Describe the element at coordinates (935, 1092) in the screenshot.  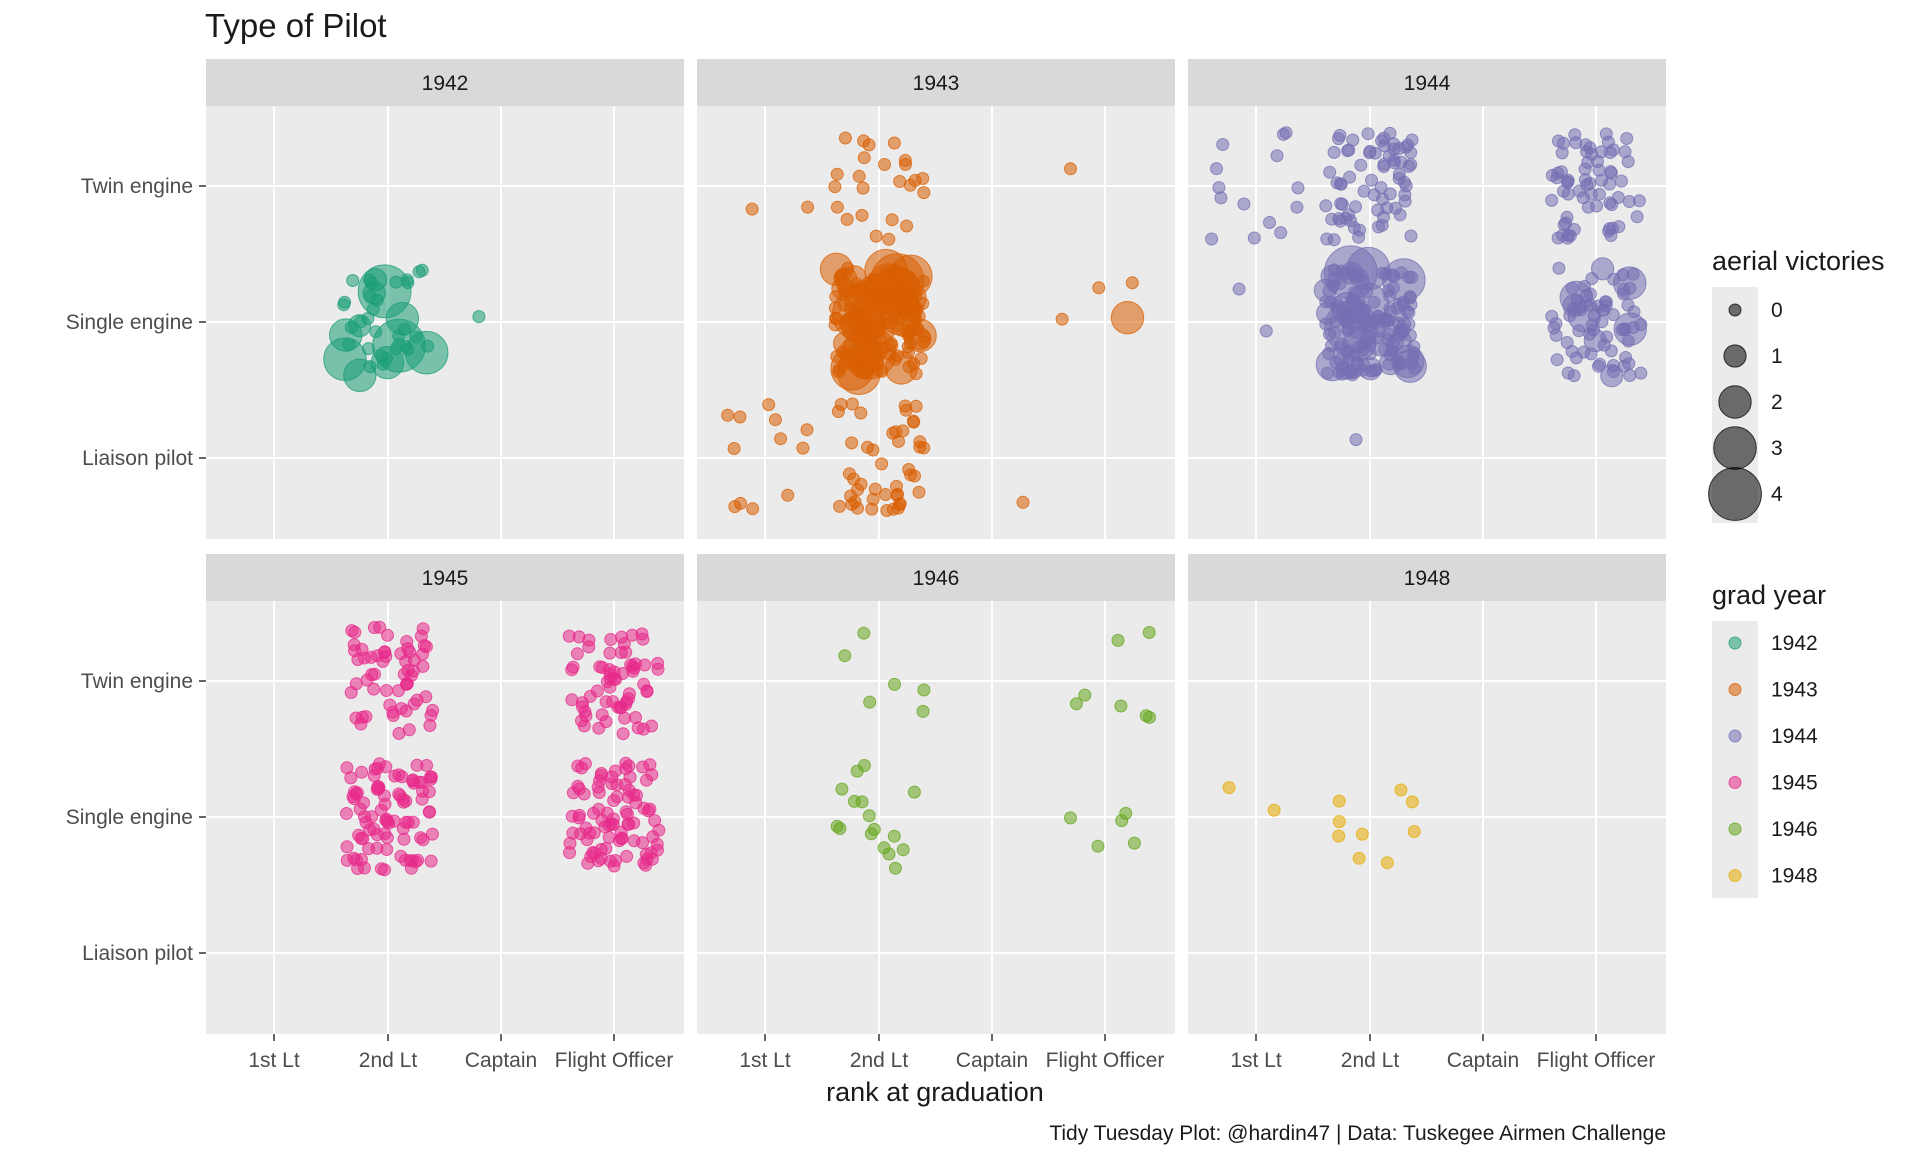
I see `x-axis-title: rank at graduation` at that location.